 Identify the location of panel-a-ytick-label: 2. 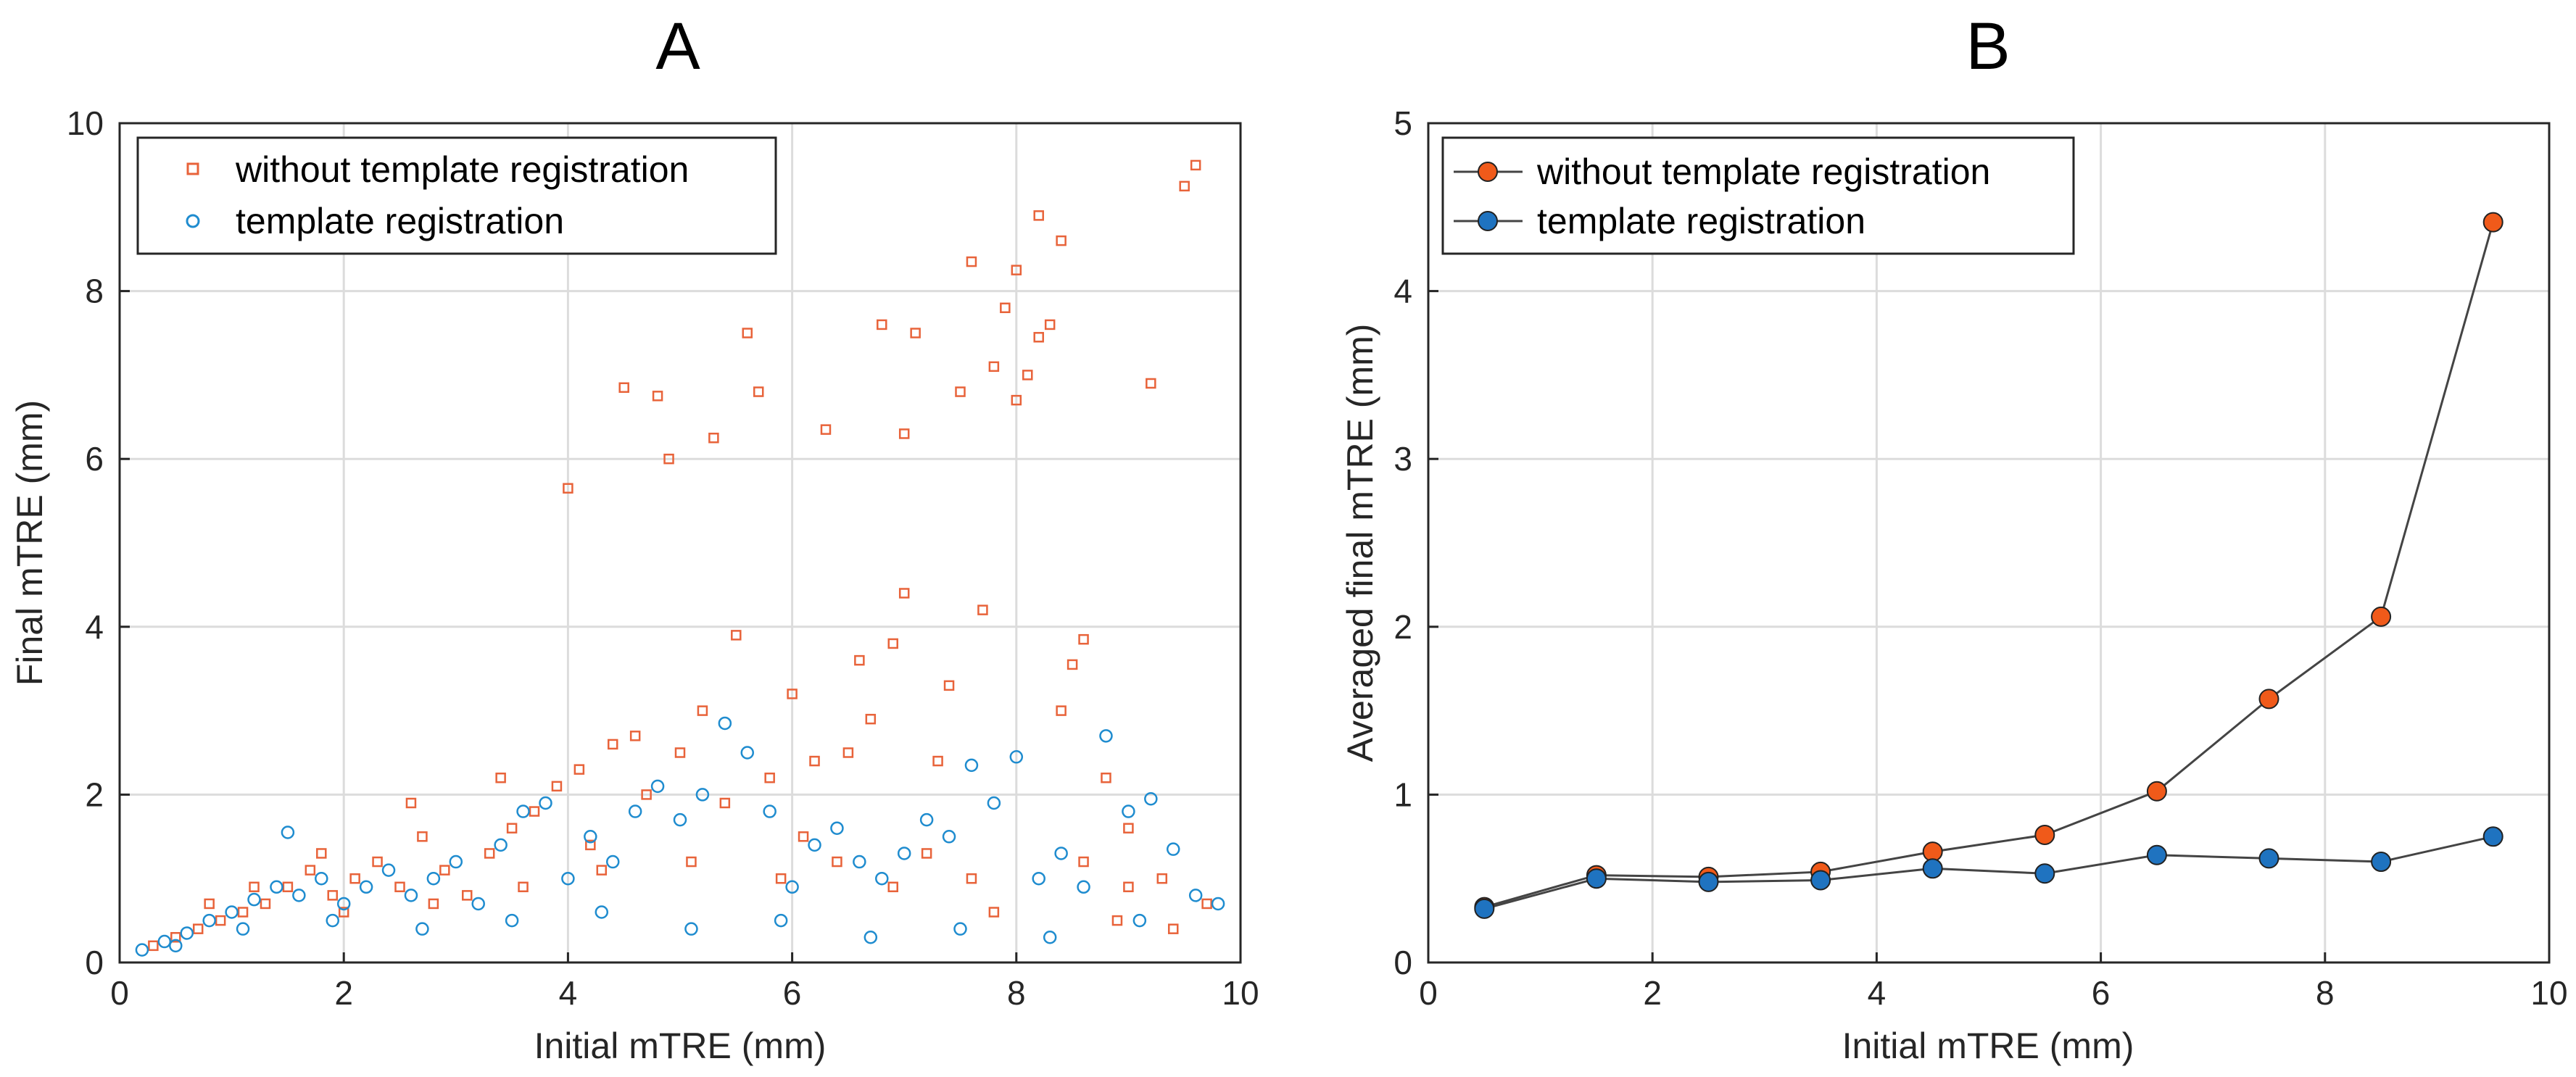
(95, 794).